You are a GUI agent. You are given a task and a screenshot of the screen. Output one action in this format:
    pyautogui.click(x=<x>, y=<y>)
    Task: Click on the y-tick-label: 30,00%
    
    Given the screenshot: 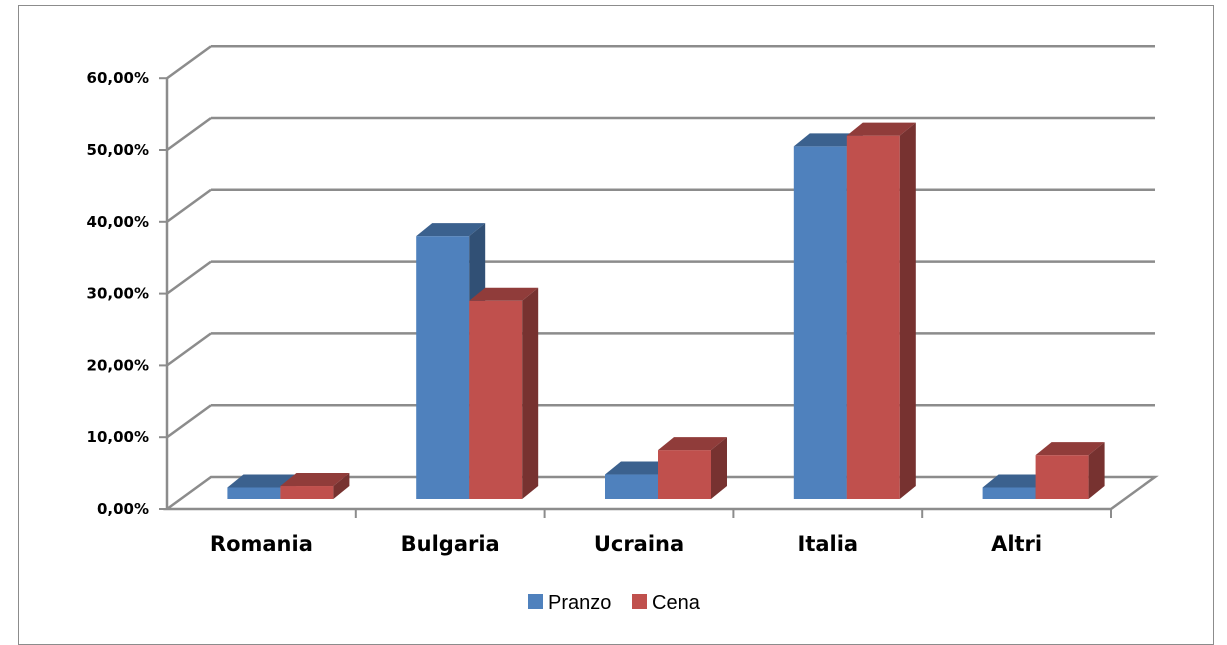 What is the action you would take?
    pyautogui.click(x=118, y=294)
    